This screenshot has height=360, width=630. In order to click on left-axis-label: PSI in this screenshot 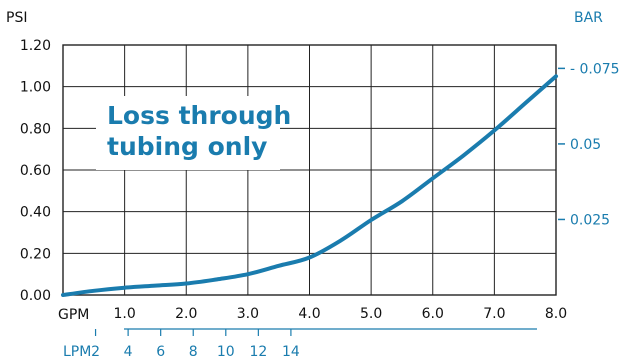, I will do `click(16, 18)`.